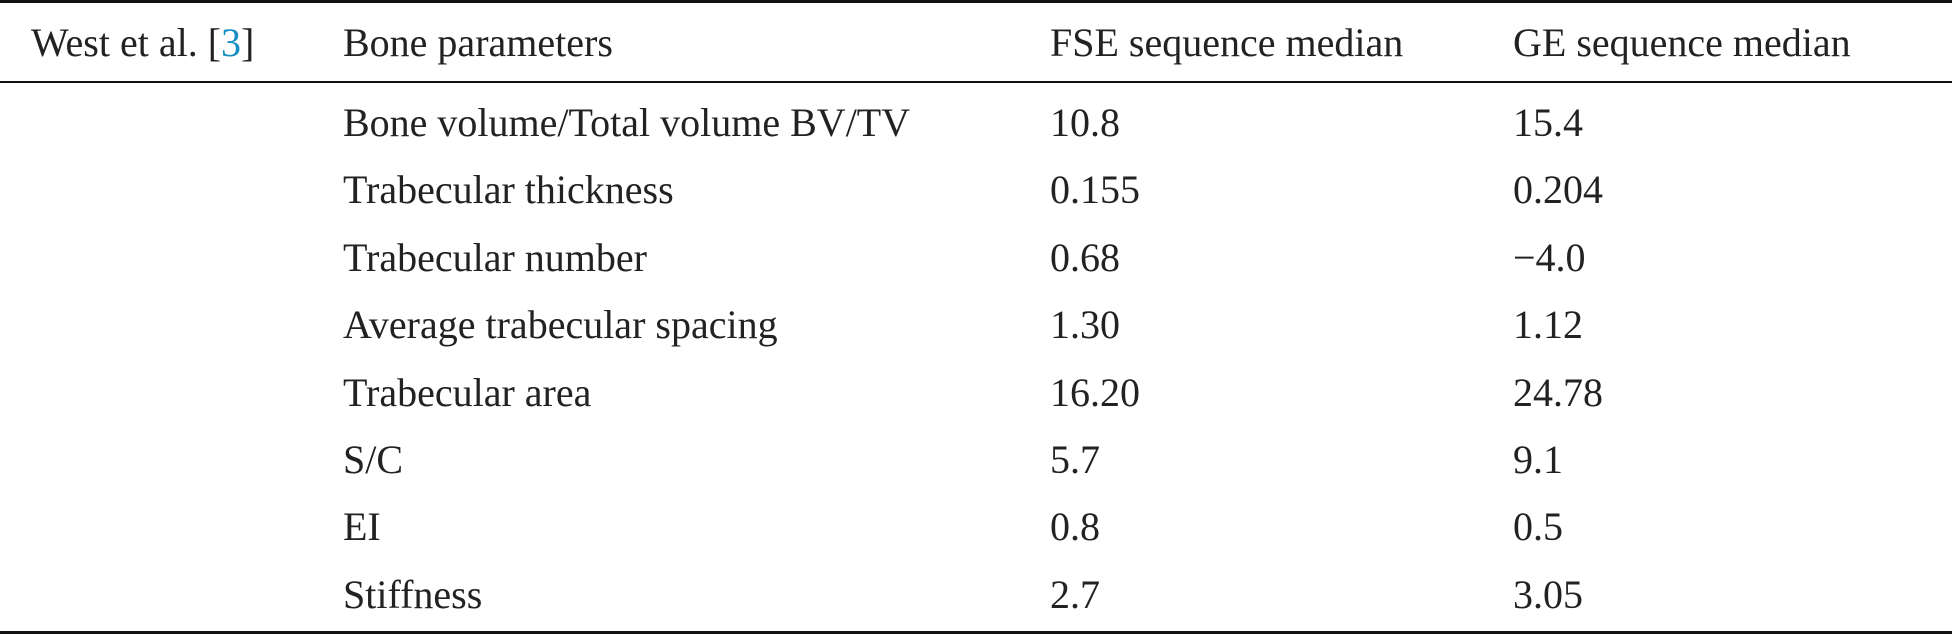  Describe the element at coordinates (560, 324) in the screenshot. I see `row-parameter: Average trabecular spacing` at that location.